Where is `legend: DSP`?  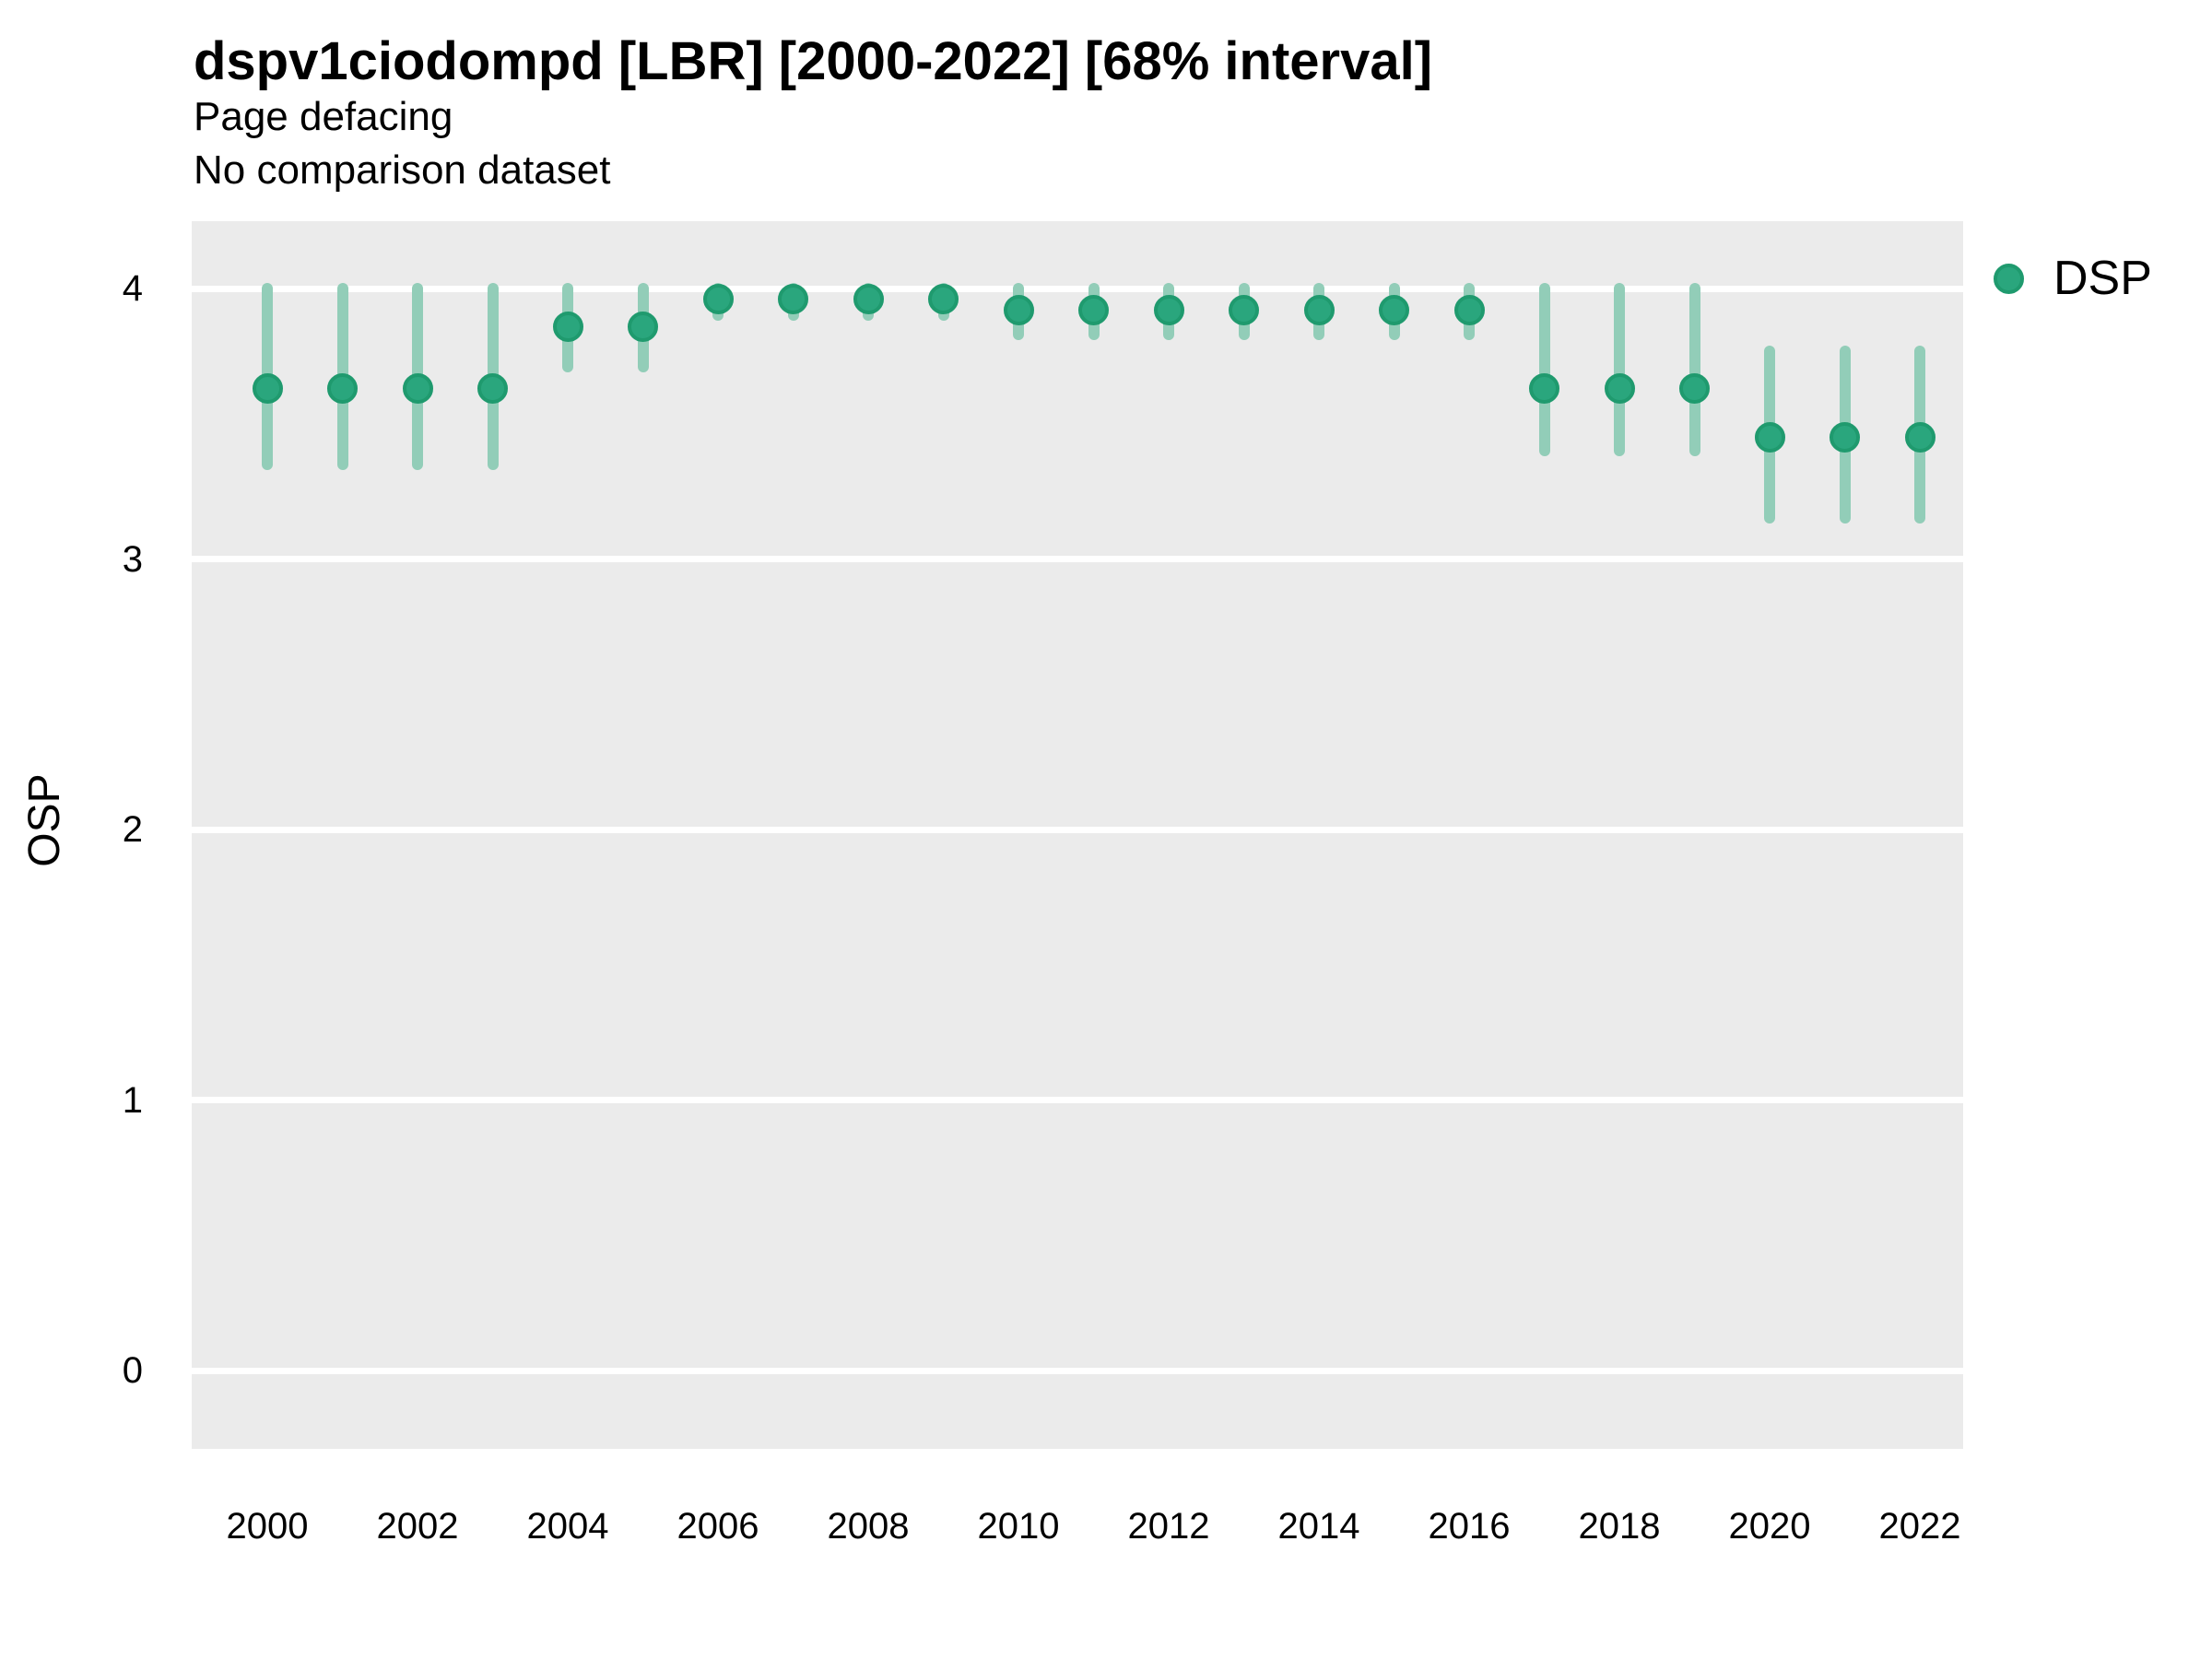 legend: DSP is located at coordinates (2073, 278).